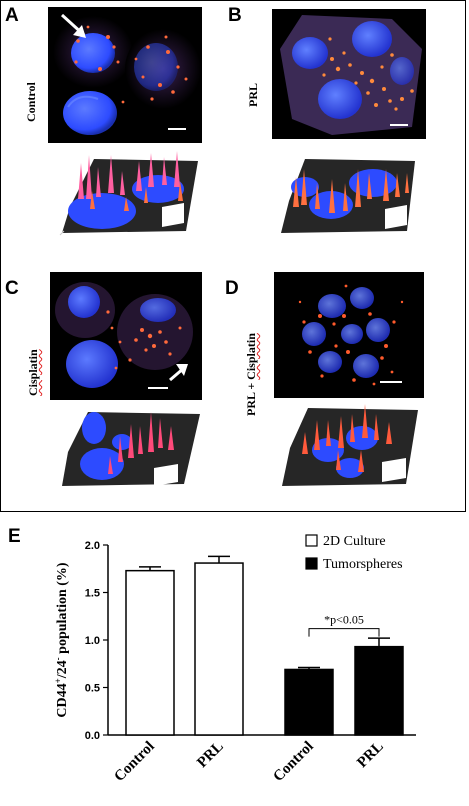  I want to click on panel-d-condition-drug: Cisplatin, so click(251, 356).